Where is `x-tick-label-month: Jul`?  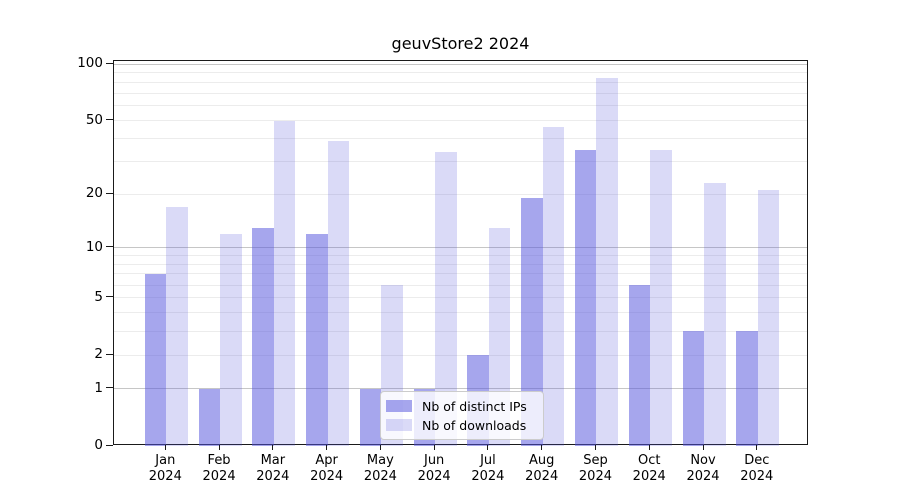
x-tick-label-month: Jul is located at coordinates (488, 460).